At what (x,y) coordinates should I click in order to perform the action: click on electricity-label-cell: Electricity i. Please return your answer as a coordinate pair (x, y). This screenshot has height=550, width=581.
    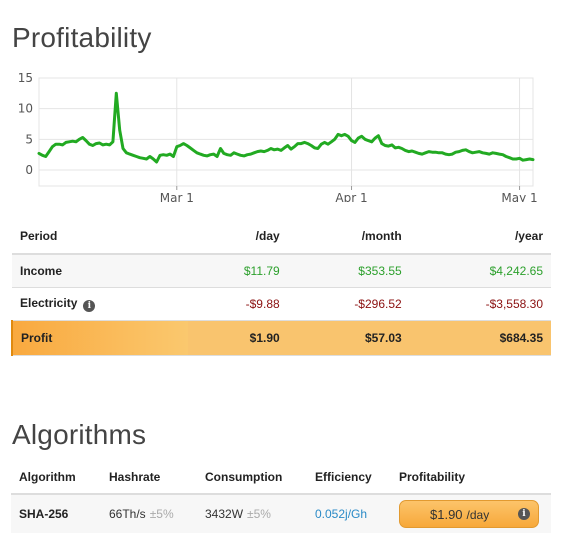
    Looking at the image, I should click on (100, 304).